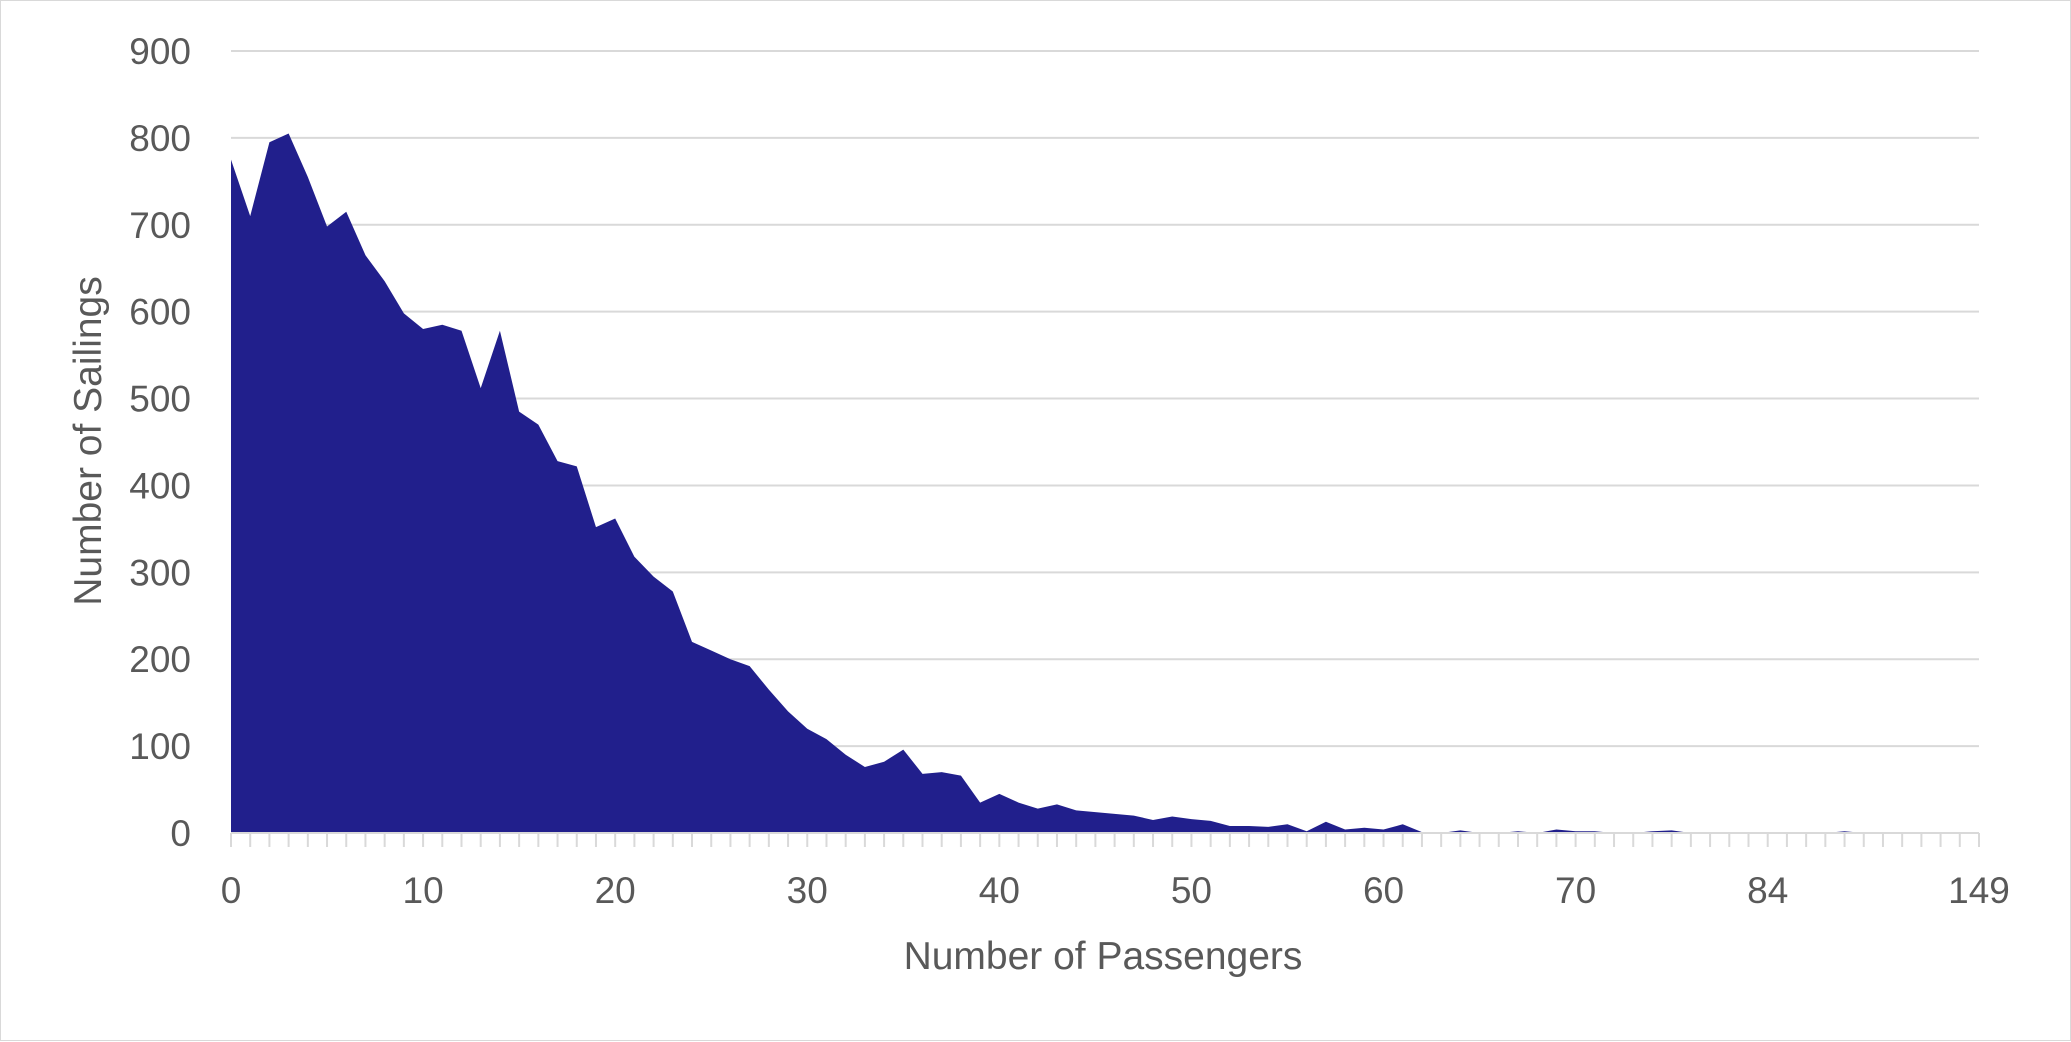  Describe the element at coordinates (615, 890) in the screenshot. I see `x-tick-label-20: 20` at that location.